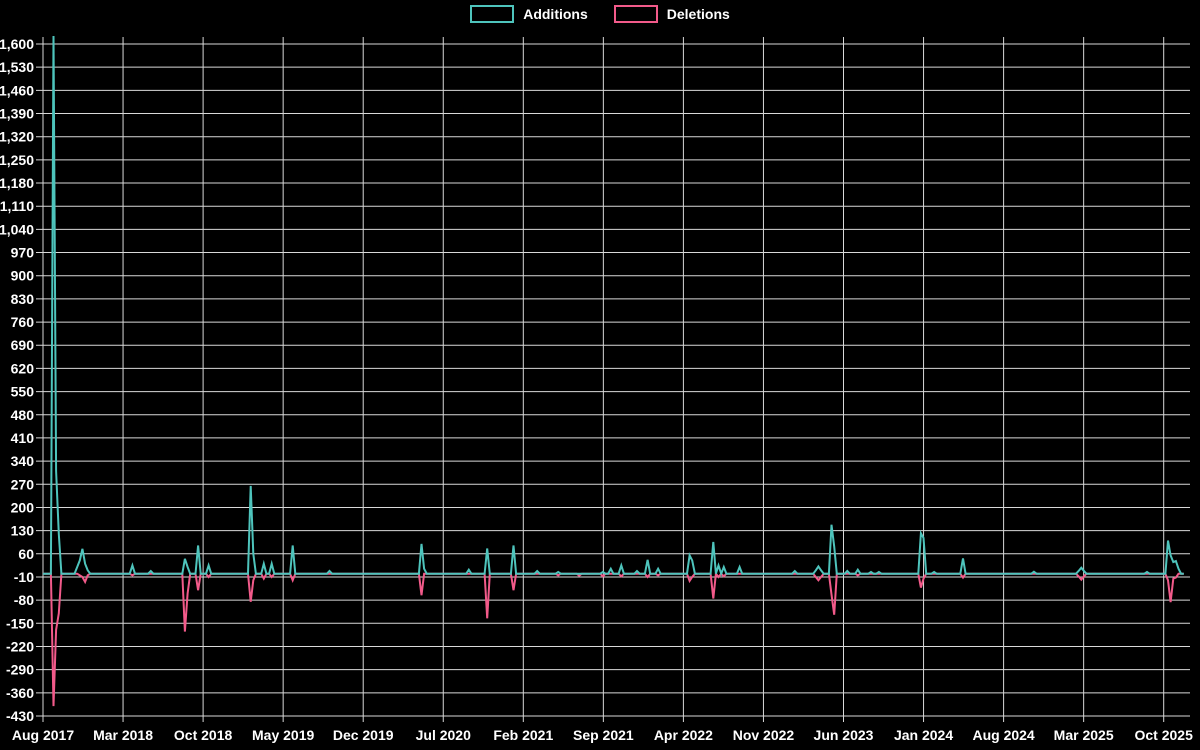 The width and height of the screenshot is (1200, 750). What do you see at coordinates (492, 14) in the screenshot?
I see `additions-swatch` at bounding box center [492, 14].